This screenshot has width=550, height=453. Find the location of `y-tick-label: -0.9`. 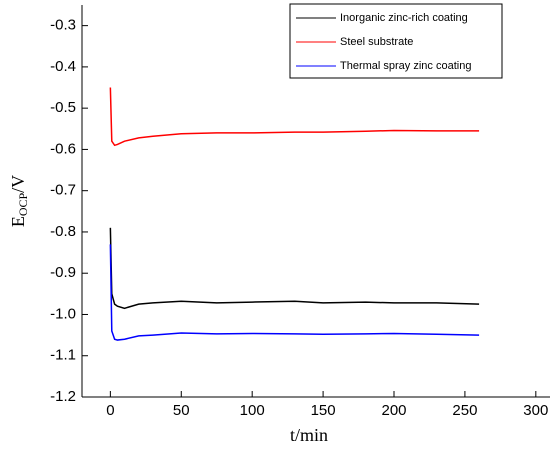

y-tick-label: -0.9 is located at coordinates (63, 272).